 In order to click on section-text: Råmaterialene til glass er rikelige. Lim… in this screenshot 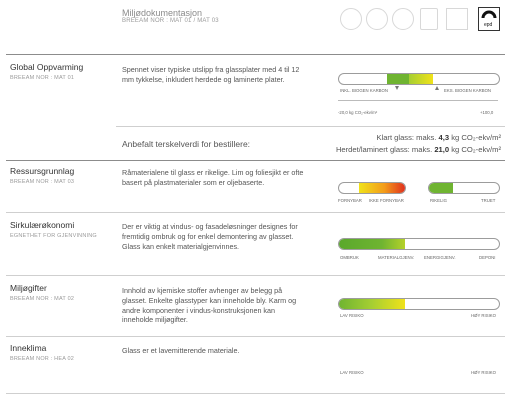, I will do `click(213, 177)`.